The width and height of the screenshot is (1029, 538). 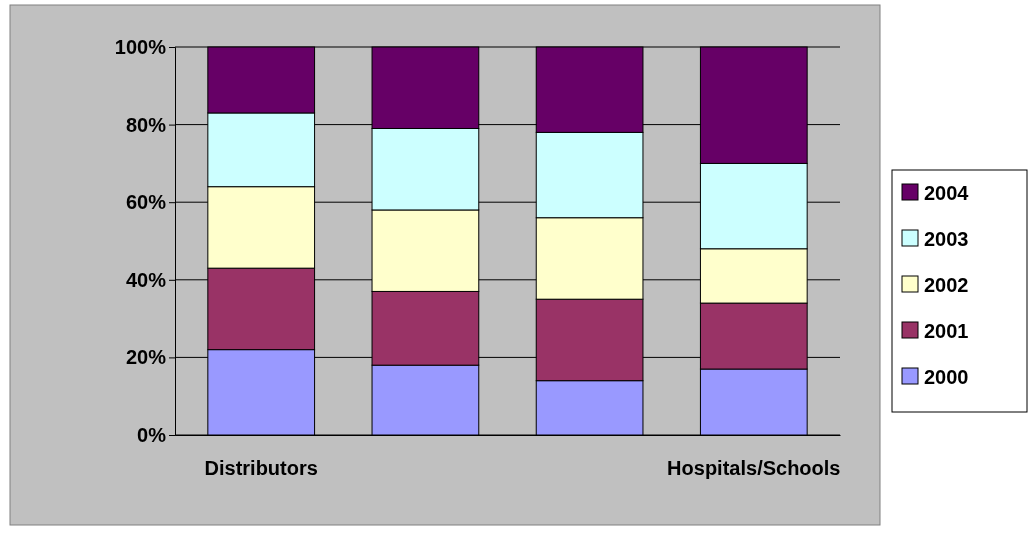 I want to click on x-tick-label: Hospitals/Schools, so click(x=754, y=468).